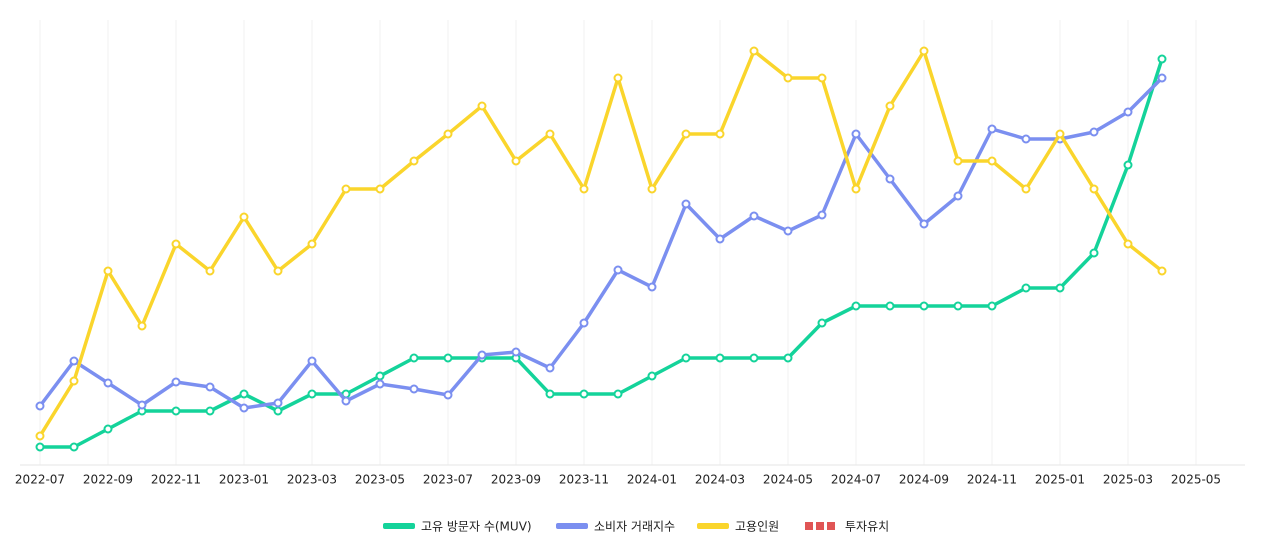  I want to click on x-tick-label: 2025-05, so click(1196, 480).